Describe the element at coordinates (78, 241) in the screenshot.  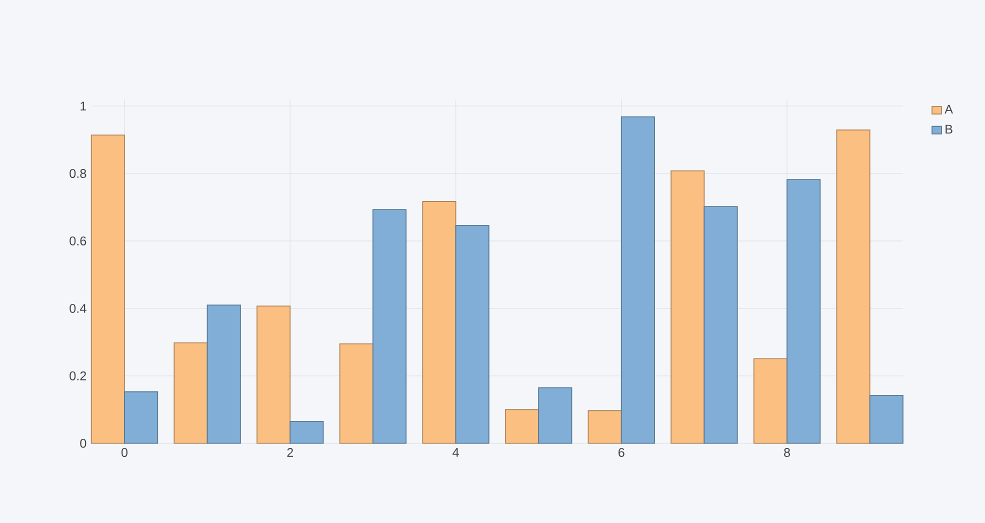
I see `y-tick-label: 0.6` at that location.